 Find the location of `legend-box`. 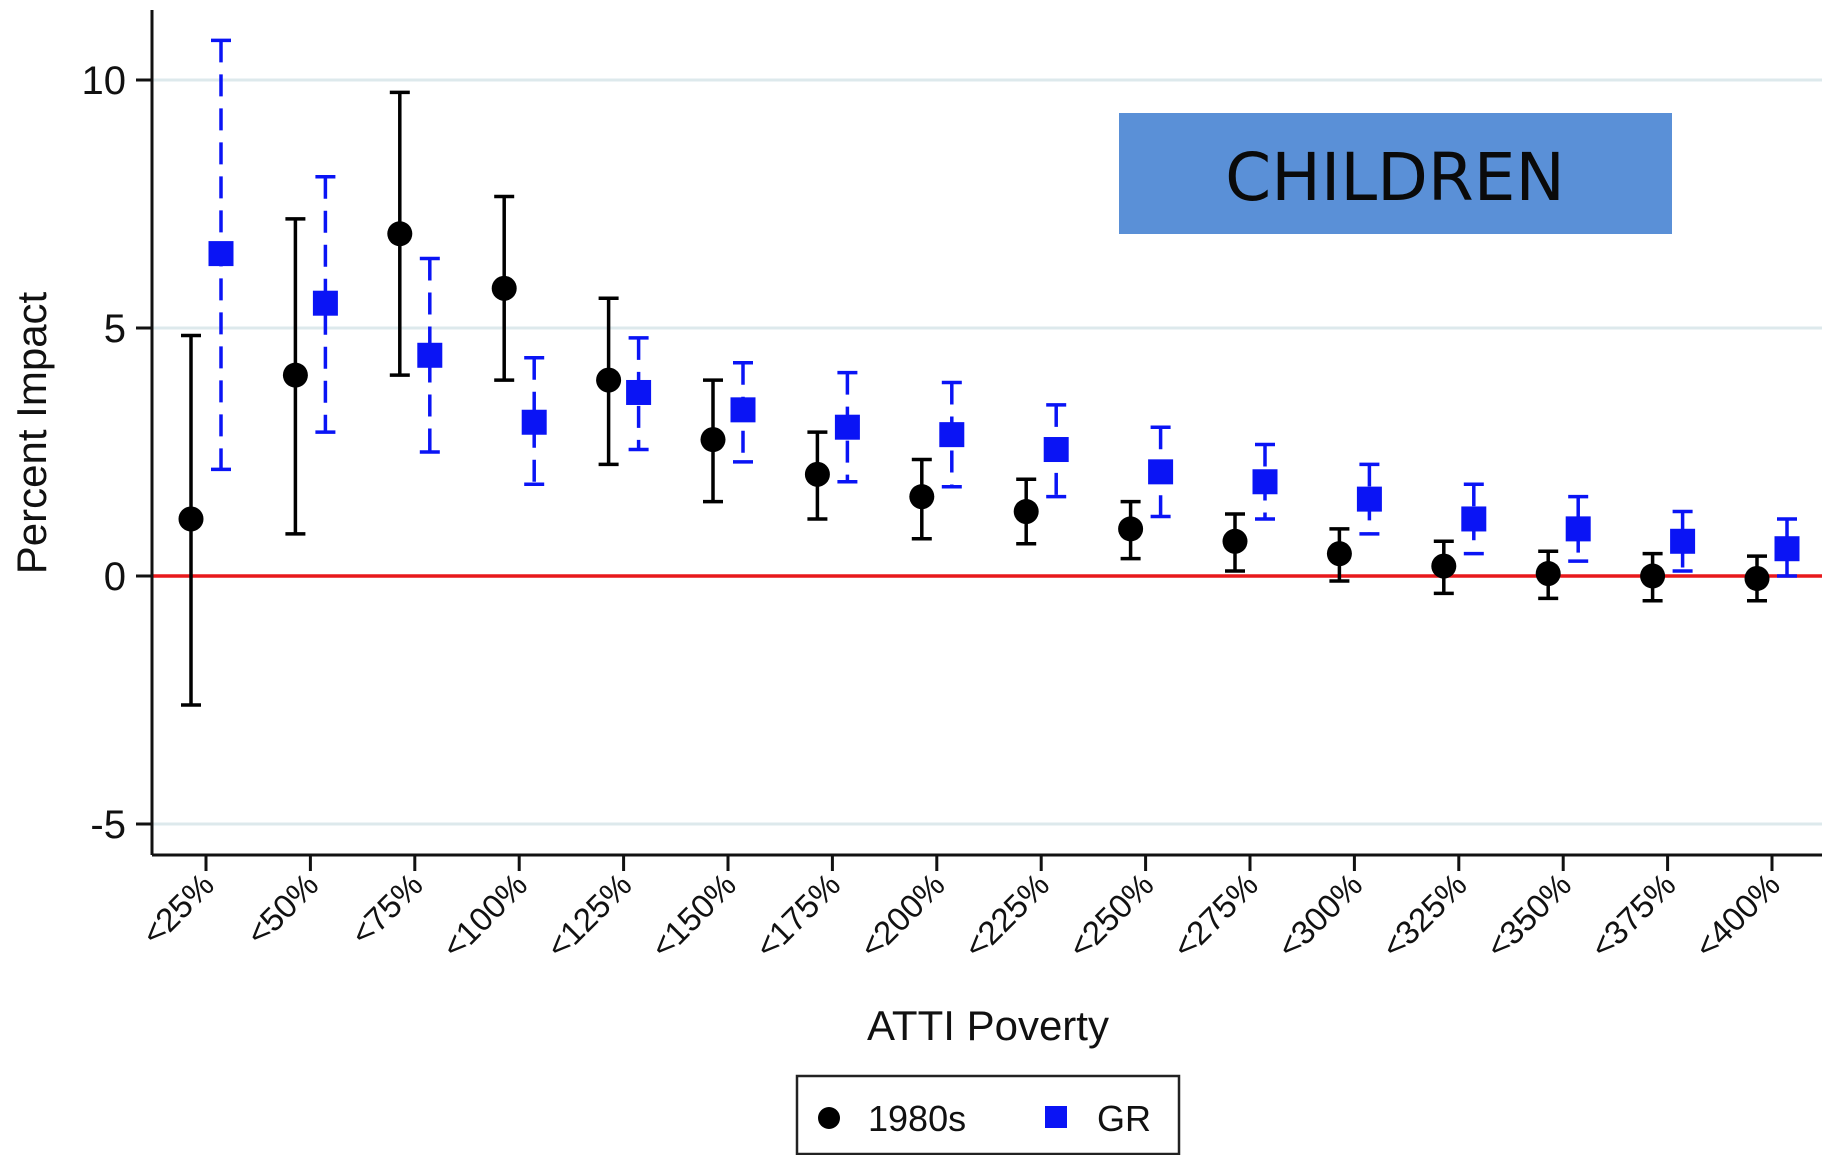

legend-box is located at coordinates (988, 1114).